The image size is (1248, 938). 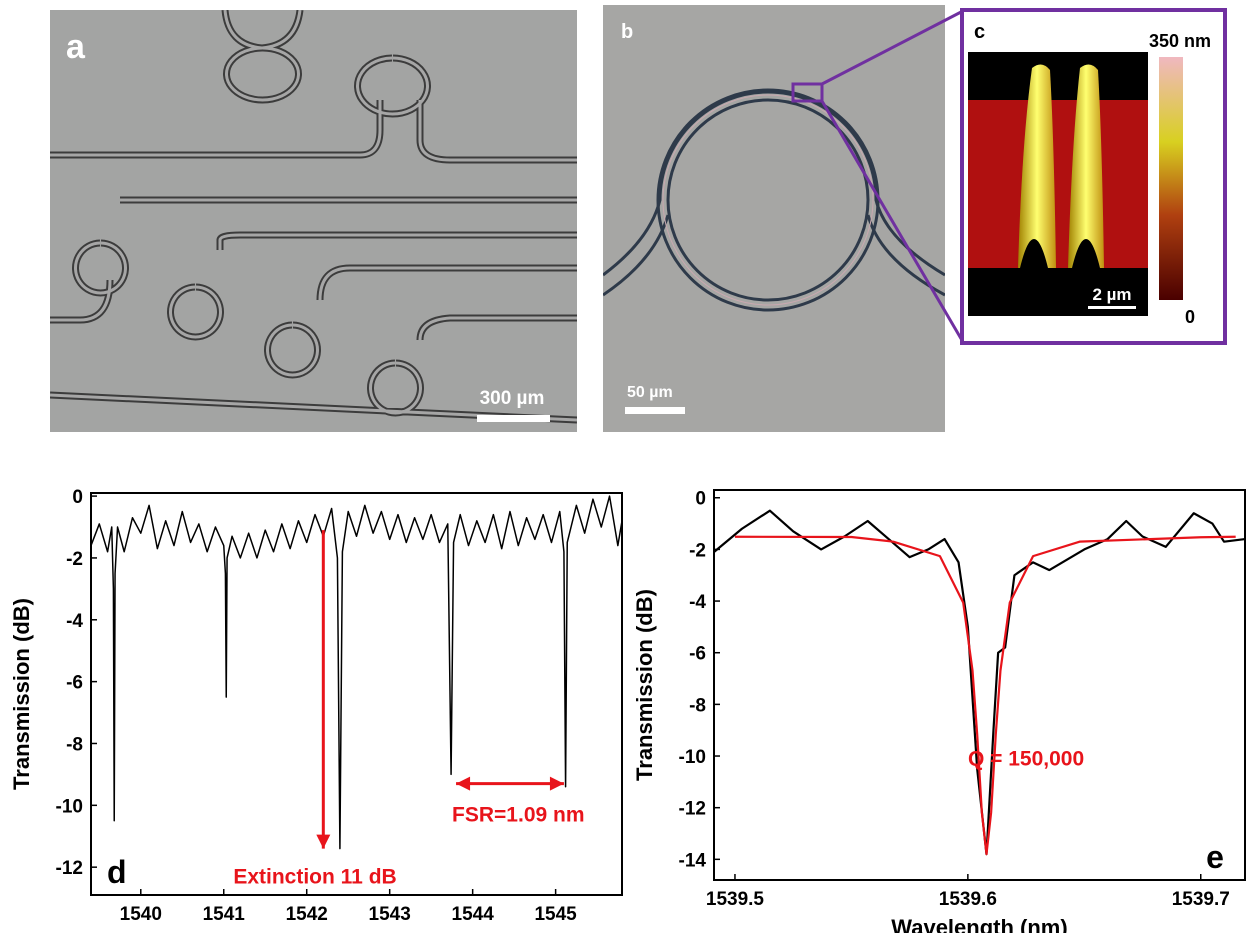 I want to click on panel-label: e, so click(x=1215, y=857).